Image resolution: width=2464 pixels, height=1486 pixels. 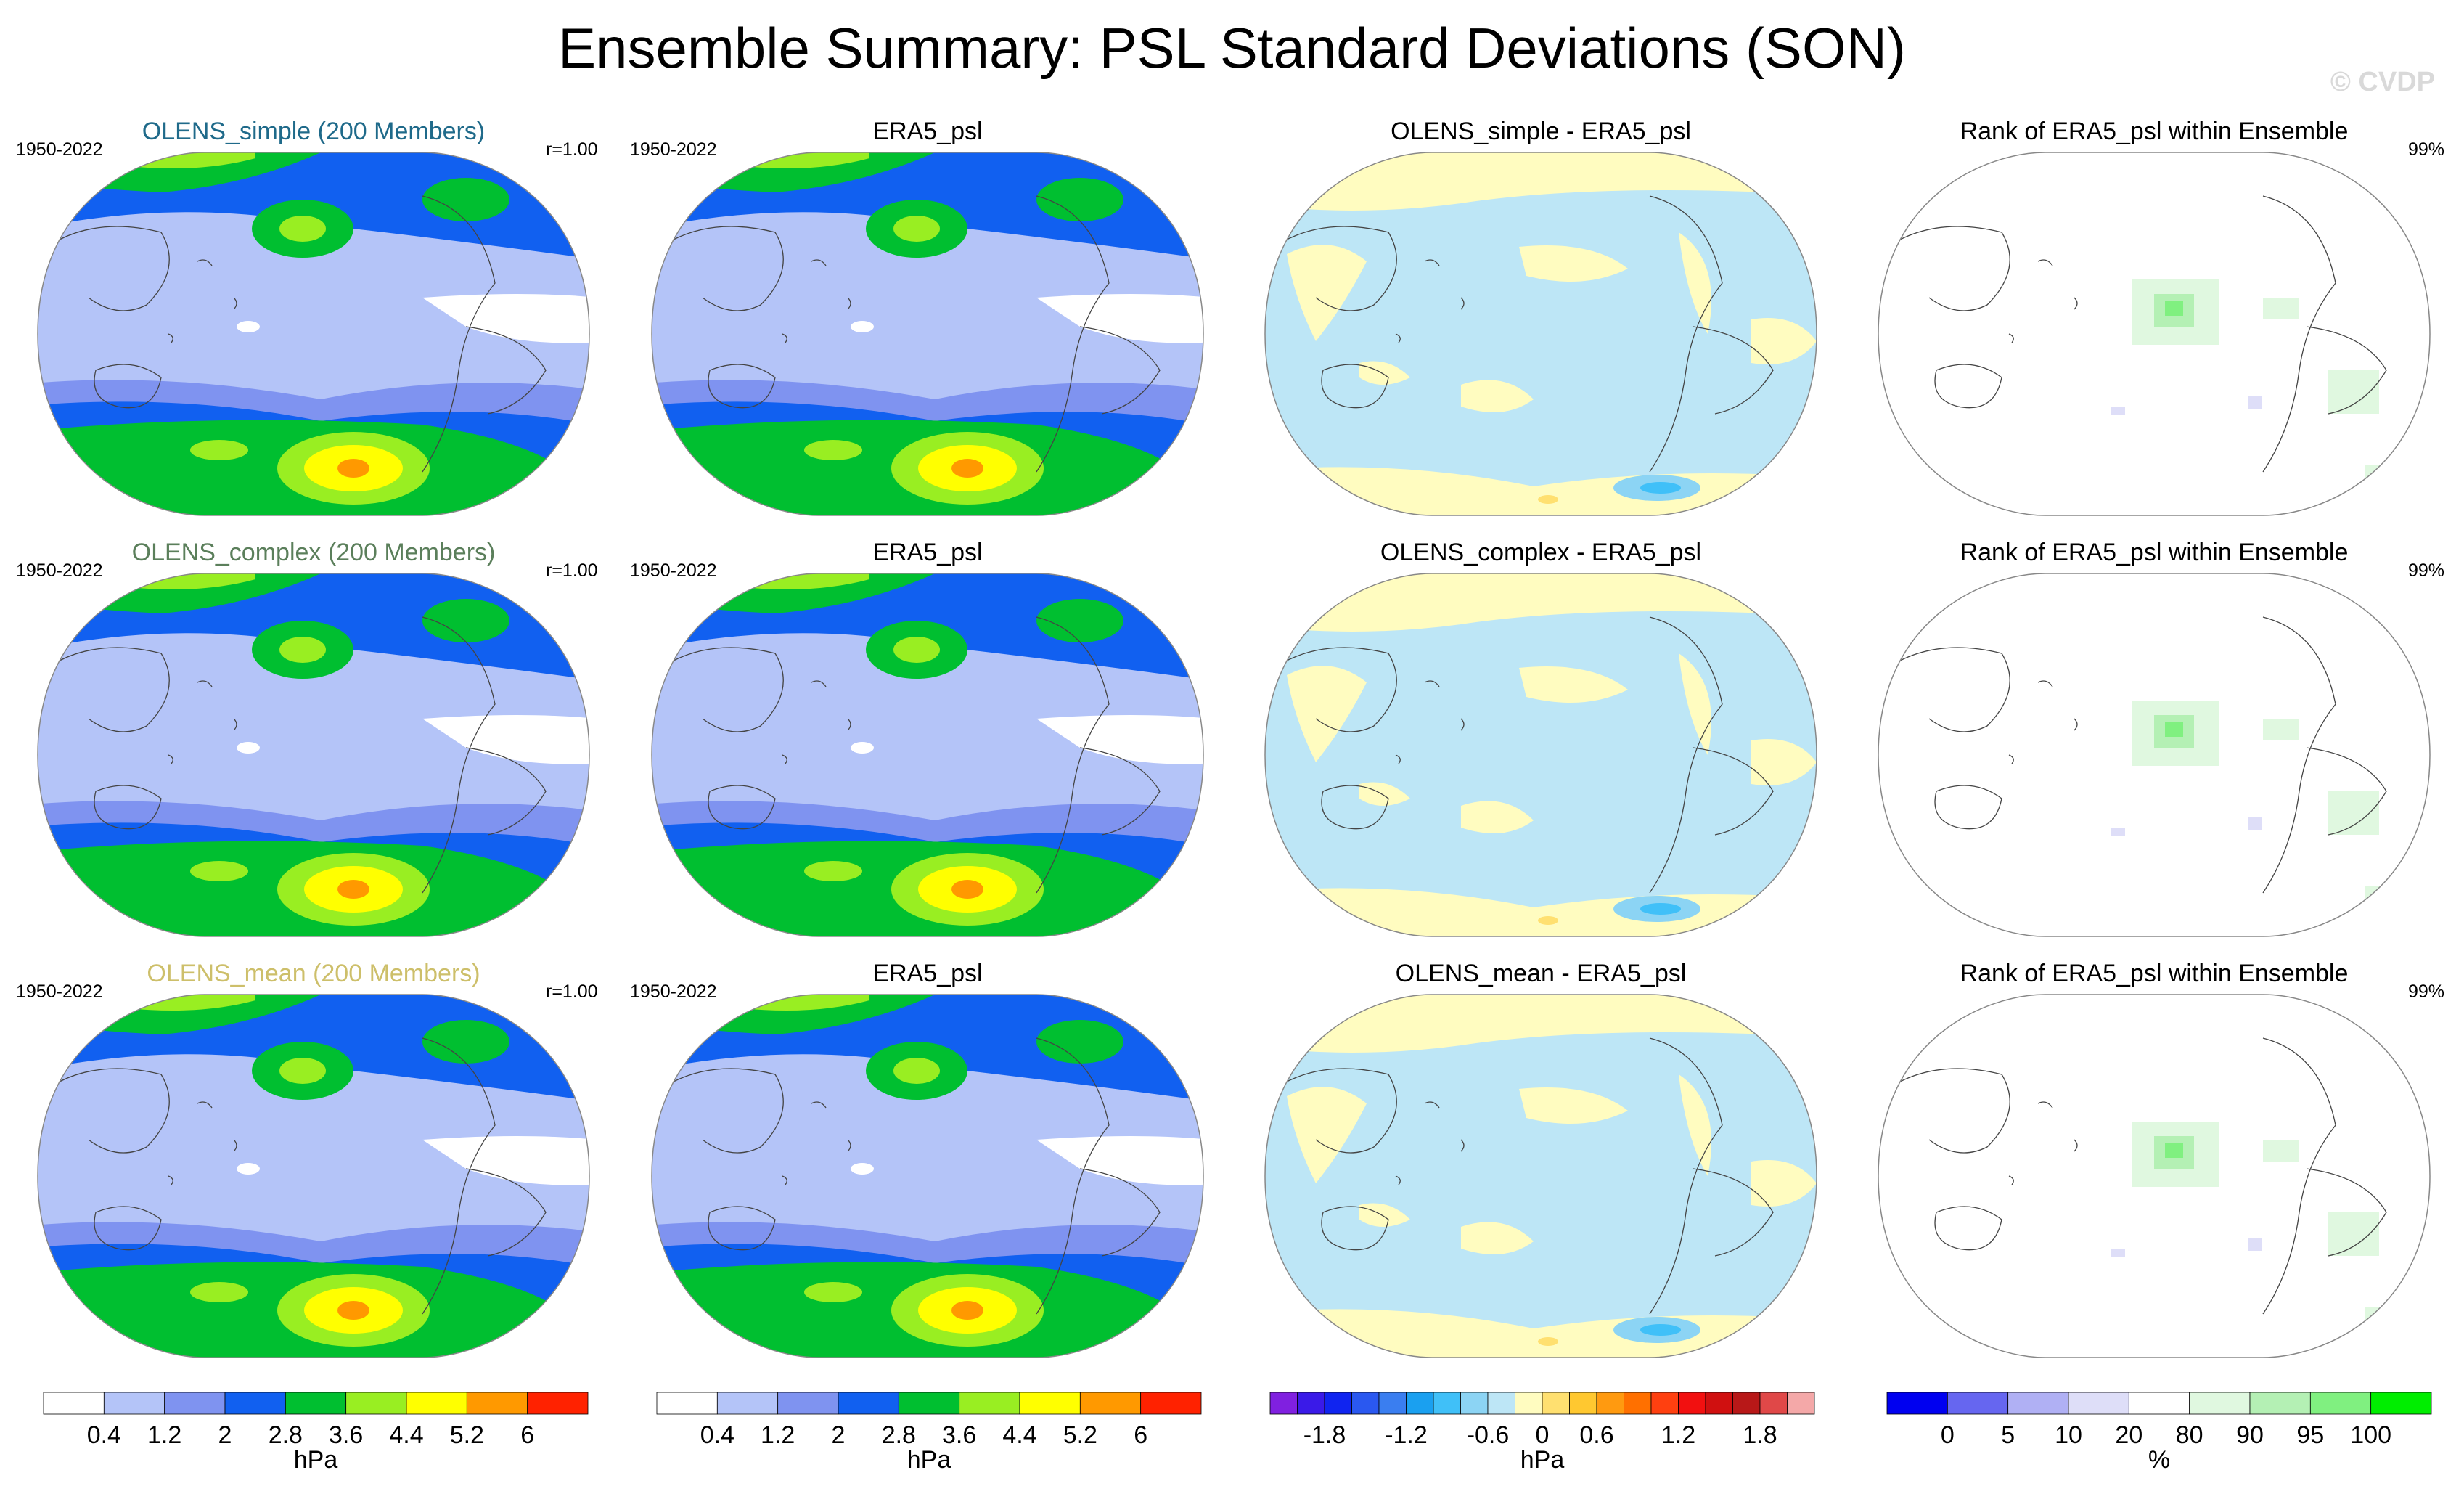 I want to click on rank-pct-r2: 99%, so click(x=2426, y=570).